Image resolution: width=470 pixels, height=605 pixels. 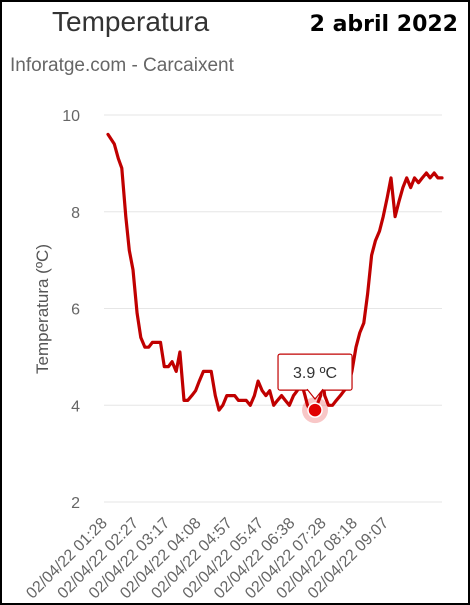 I want to click on y-tick-label: 6, so click(x=75, y=310).